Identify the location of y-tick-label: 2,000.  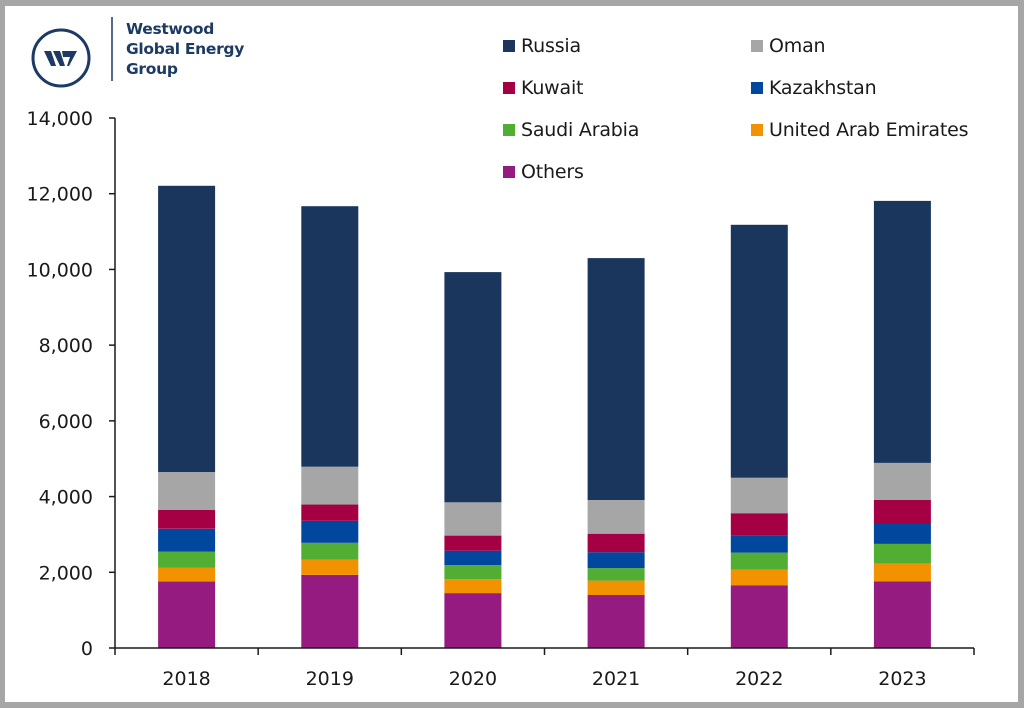
(66, 573).